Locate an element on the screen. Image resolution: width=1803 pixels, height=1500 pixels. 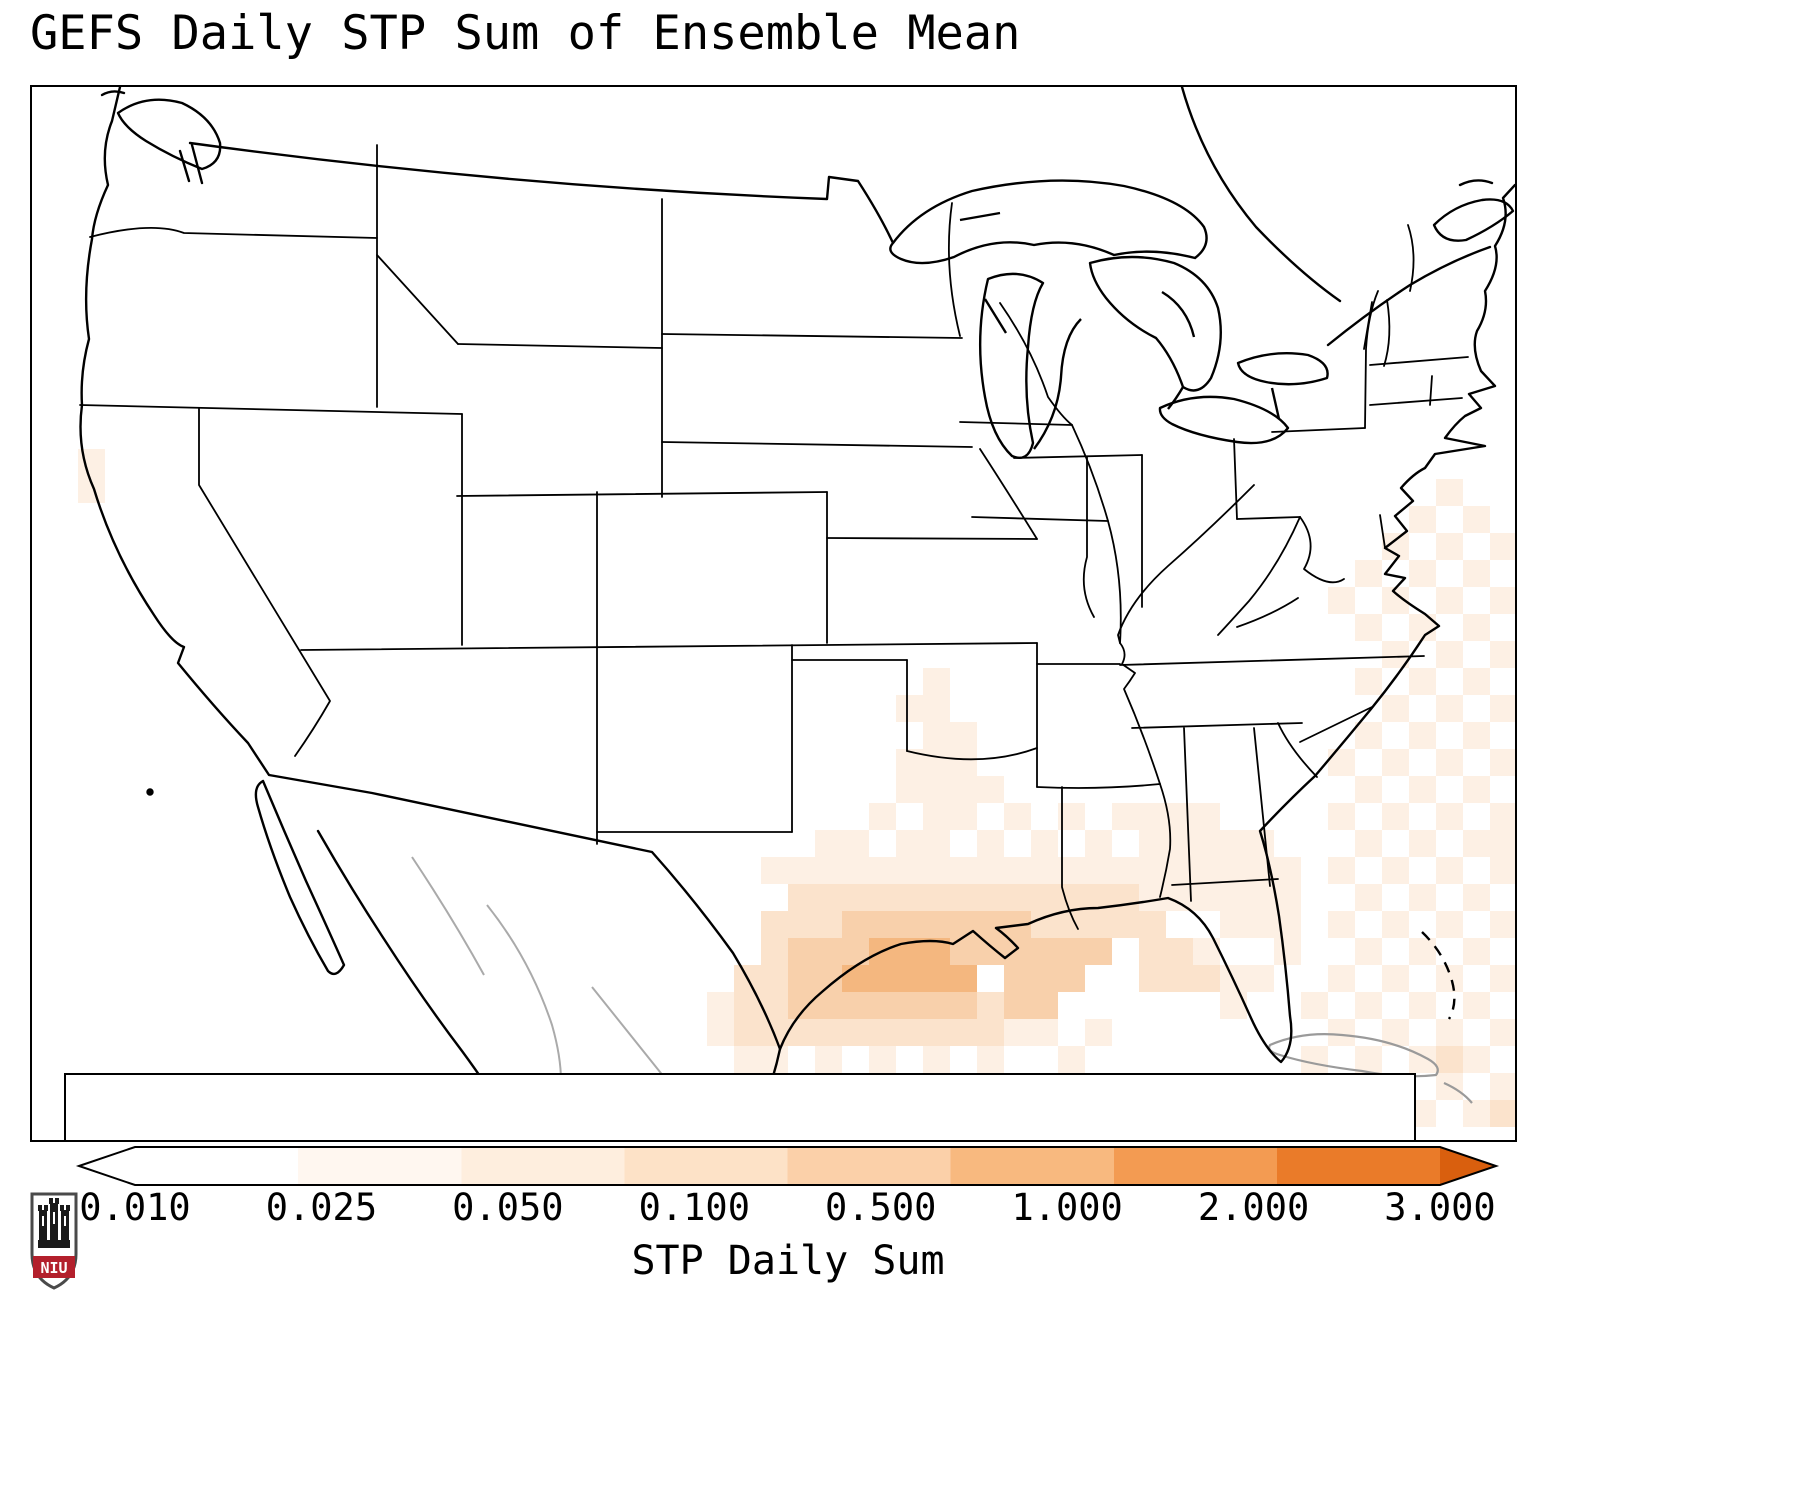
lake-michigan is located at coordinates (1011, 366).